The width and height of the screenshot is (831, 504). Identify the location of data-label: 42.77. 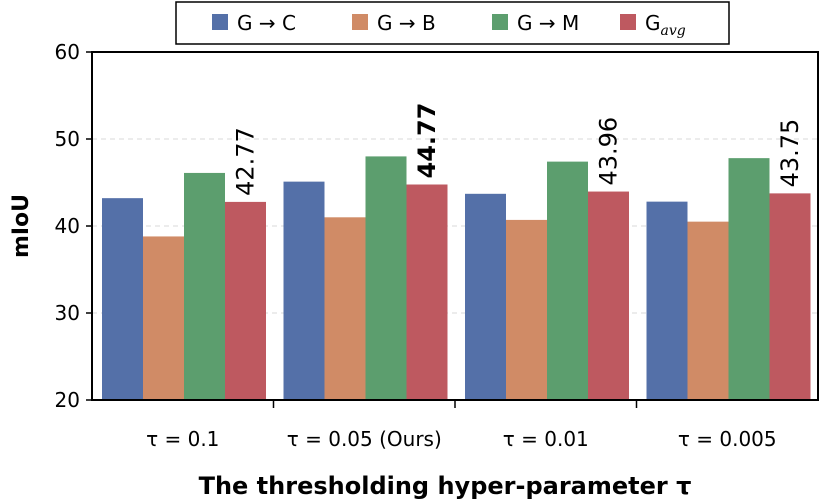
(246, 161).